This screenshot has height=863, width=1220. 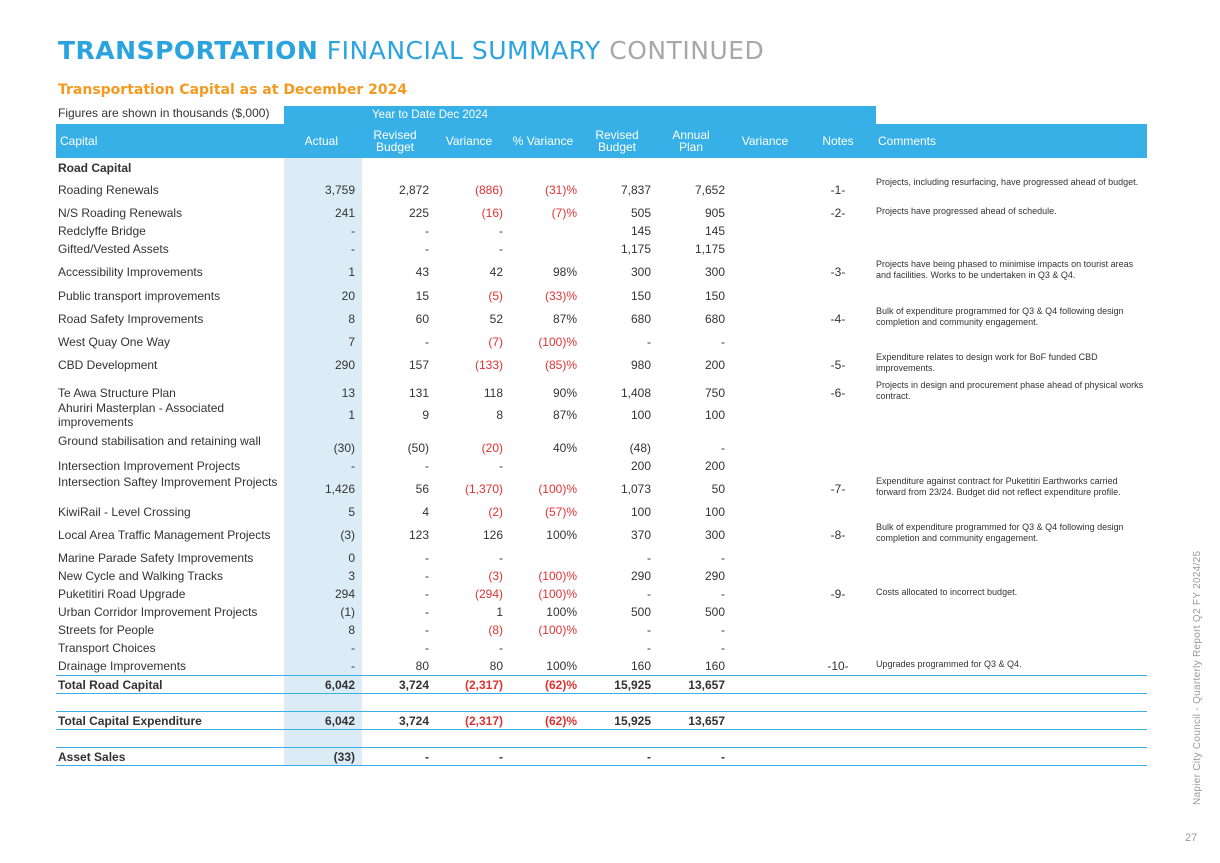 What do you see at coordinates (557, 489) in the screenshot?
I see `cell-pct: (100)%` at bounding box center [557, 489].